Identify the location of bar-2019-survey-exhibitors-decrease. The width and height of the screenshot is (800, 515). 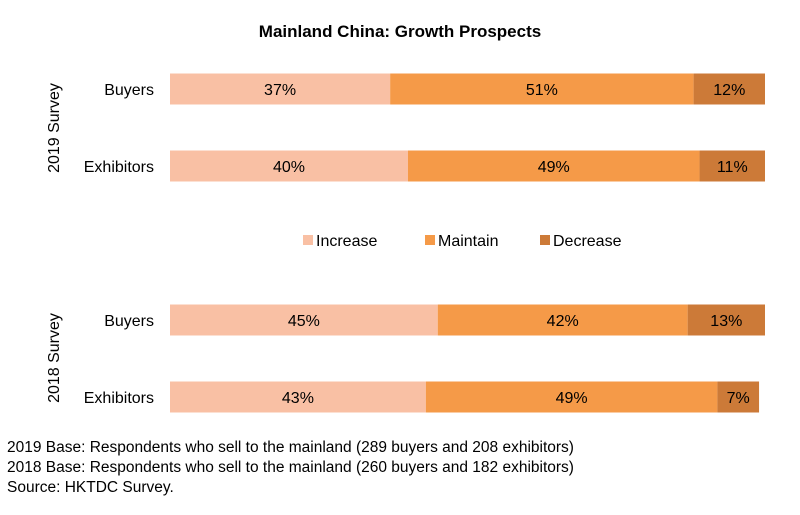
(732, 166).